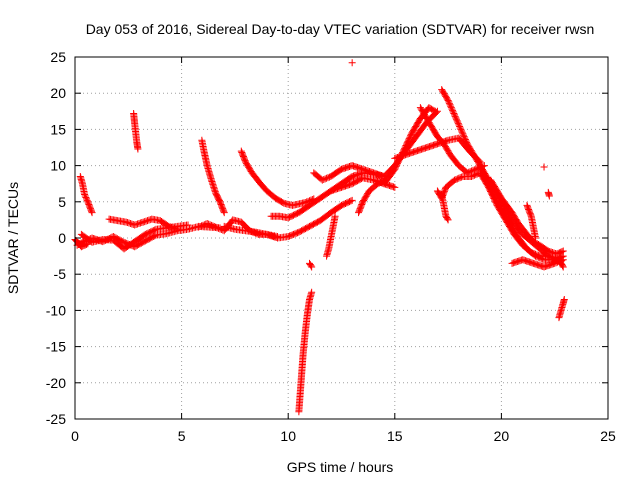 Image resolution: width=640 pixels, height=480 pixels. I want to click on y-tick-label: -10, so click(56, 310).